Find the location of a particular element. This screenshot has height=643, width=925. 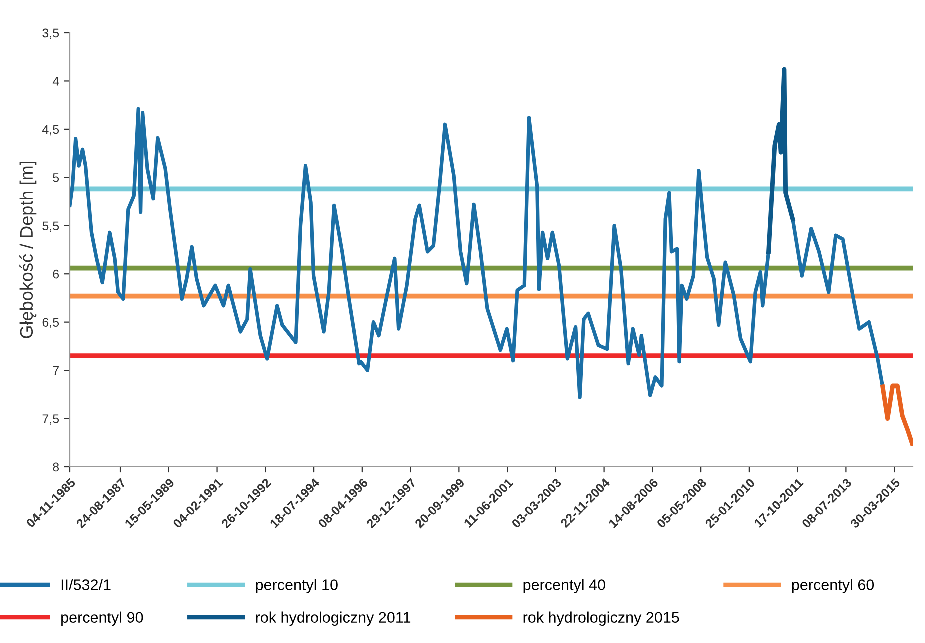

y-tick-label: 7,5 is located at coordinates (51, 419).